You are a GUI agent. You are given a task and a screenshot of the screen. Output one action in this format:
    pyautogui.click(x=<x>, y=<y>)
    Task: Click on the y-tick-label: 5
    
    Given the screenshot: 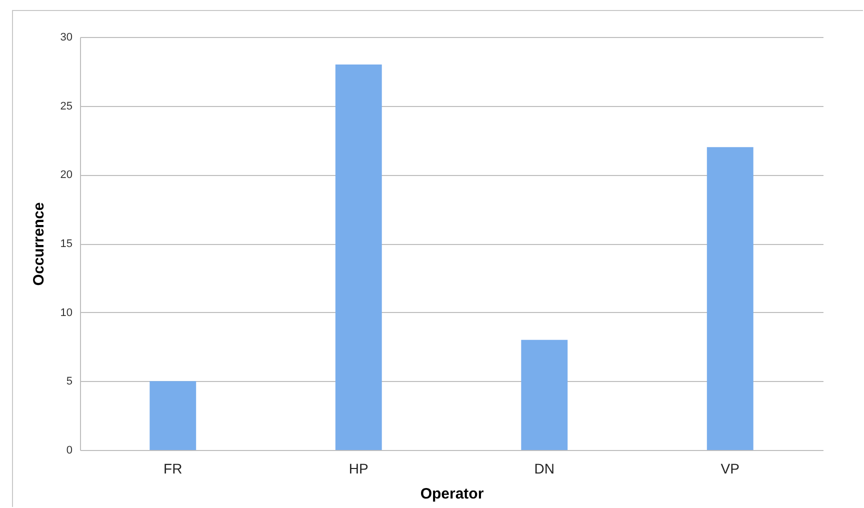 What is the action you would take?
    pyautogui.click(x=69, y=382)
    